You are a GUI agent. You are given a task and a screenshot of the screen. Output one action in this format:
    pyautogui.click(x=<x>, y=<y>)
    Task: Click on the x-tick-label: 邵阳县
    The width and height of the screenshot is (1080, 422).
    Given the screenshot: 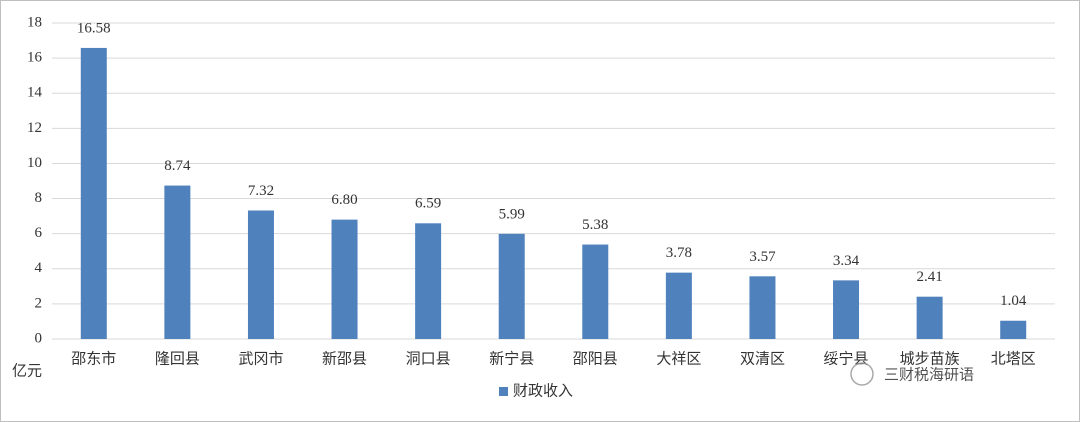 What is the action you would take?
    pyautogui.click(x=595, y=358)
    